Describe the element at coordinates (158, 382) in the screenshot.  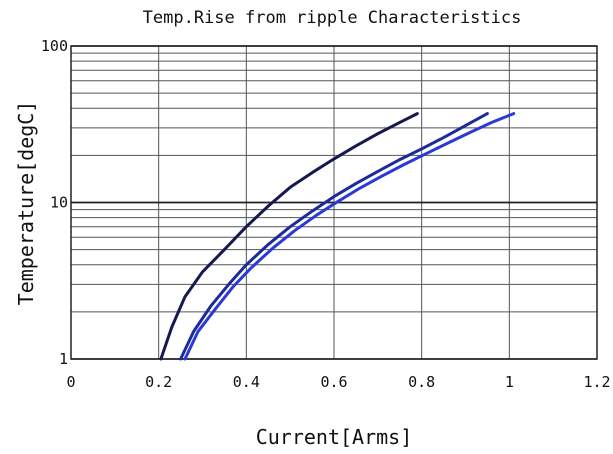
I see `x-tick-label: 0.2` at that location.